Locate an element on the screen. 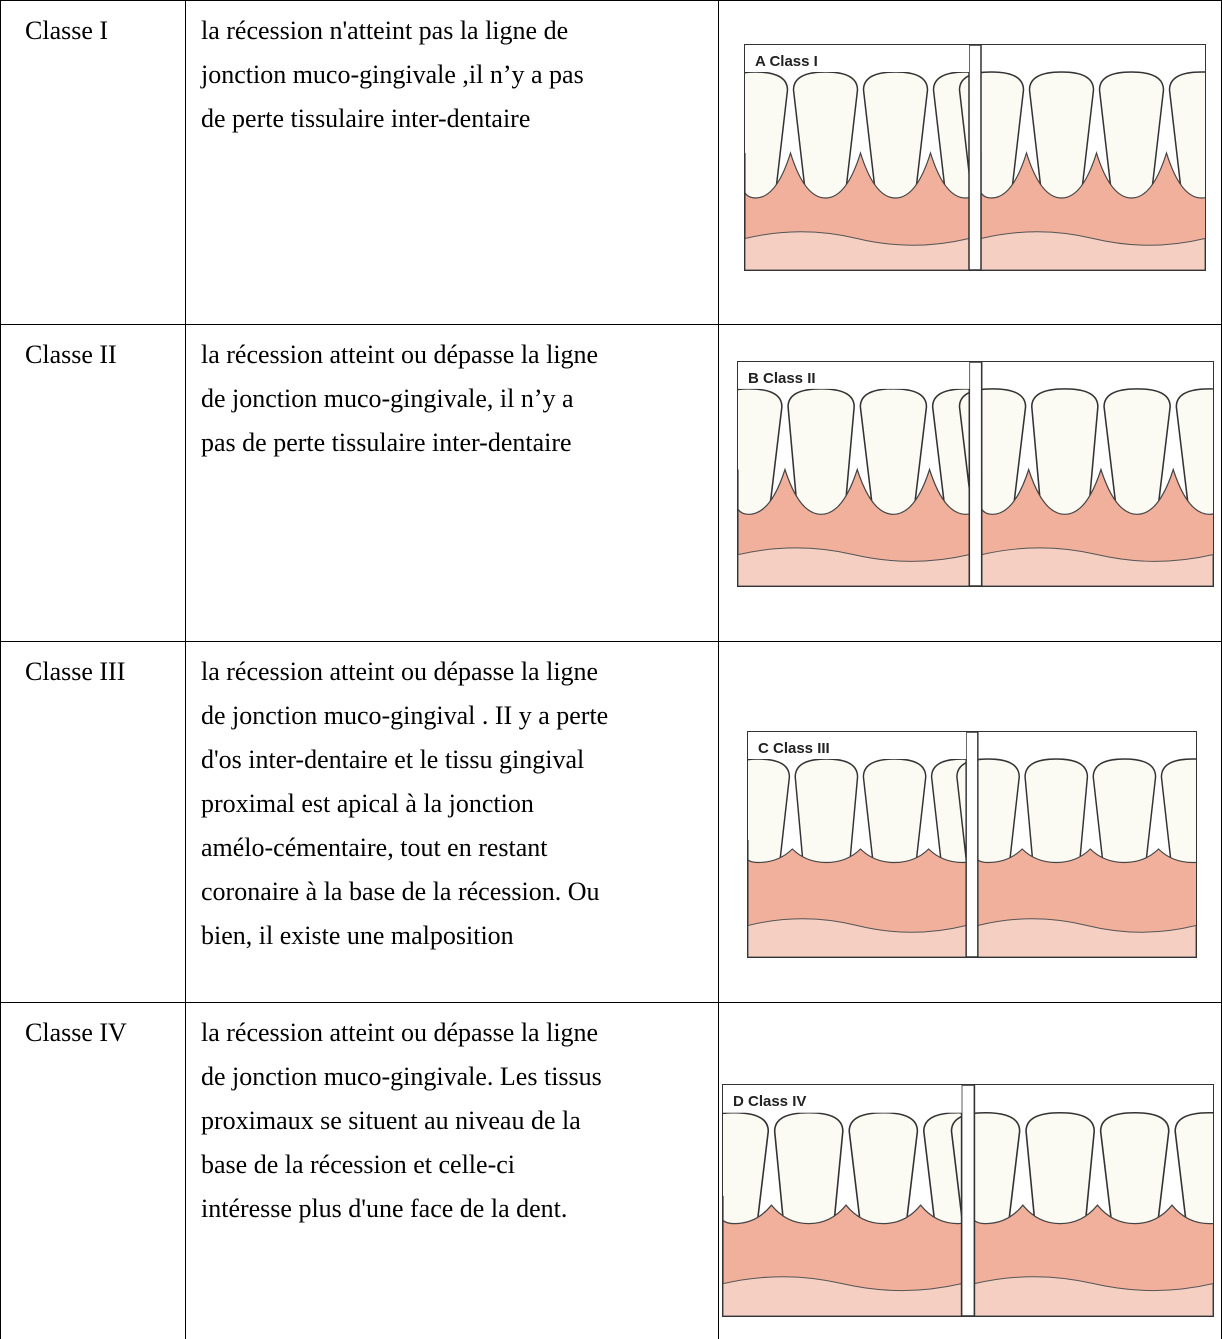 The height and width of the screenshot is (1339, 1222). description-line: proximaux se situent au niveau de la is located at coordinates (391, 1120).